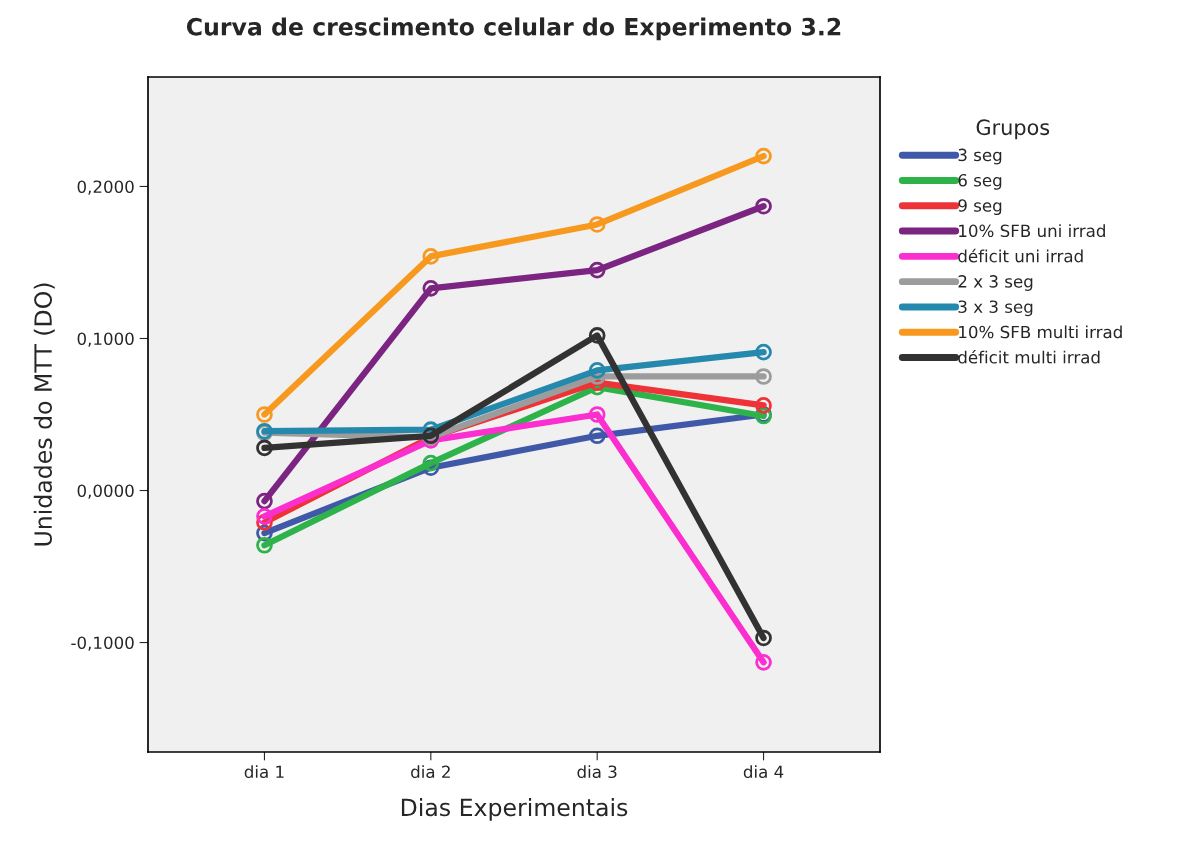 The height and width of the screenshot is (845, 1182). What do you see at coordinates (102, 643) in the screenshot?
I see `y-tick-label: -0,1000` at bounding box center [102, 643].